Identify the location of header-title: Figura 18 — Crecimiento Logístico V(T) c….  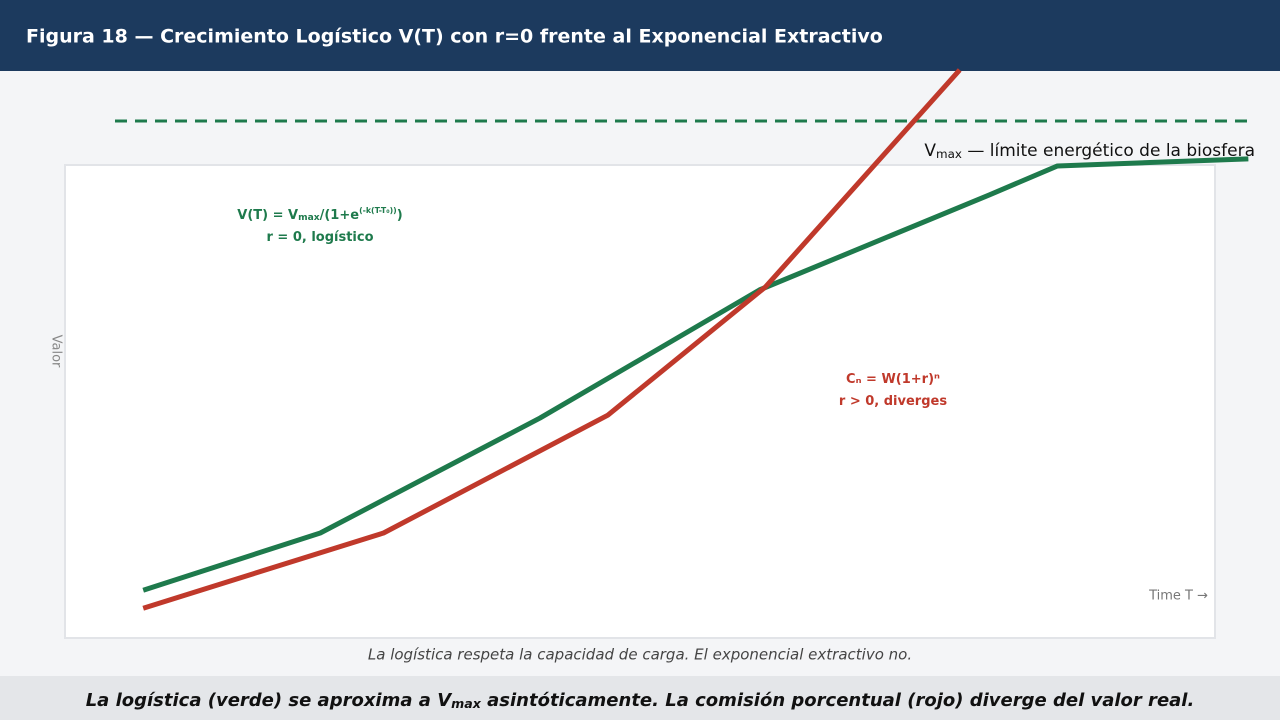
(454, 37).